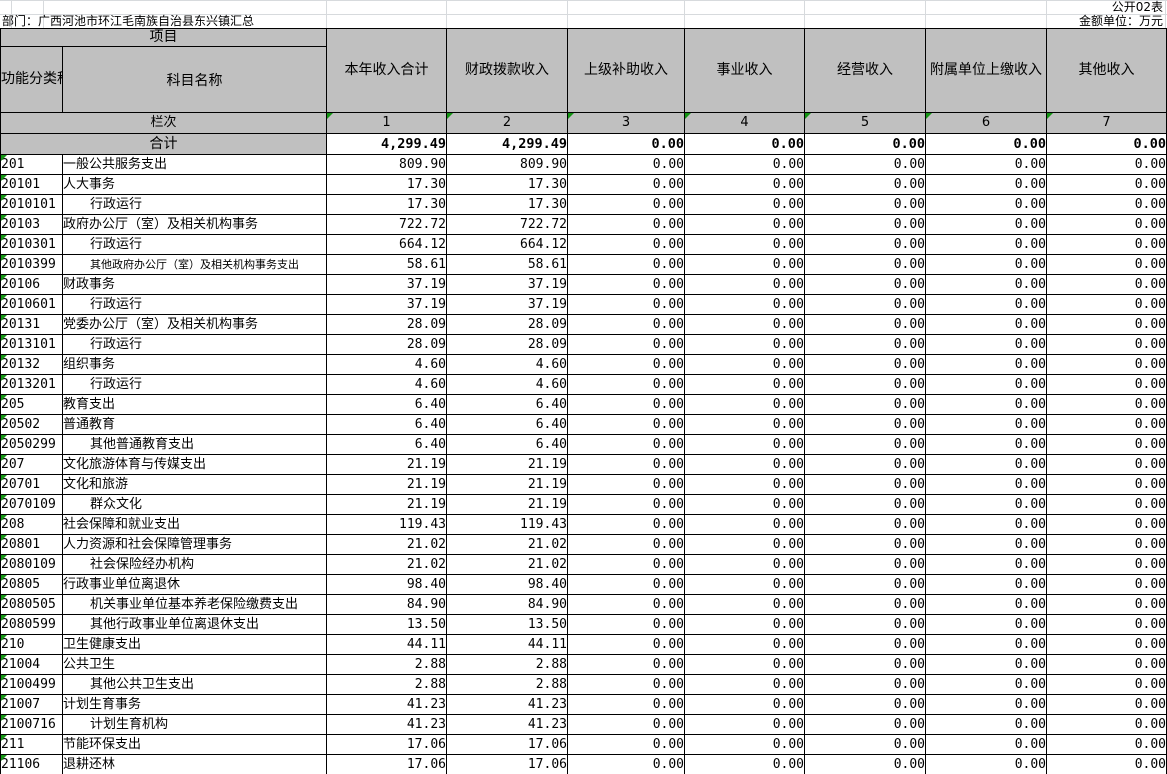  I want to click on row-code-cell: 20701, so click(31, 484).